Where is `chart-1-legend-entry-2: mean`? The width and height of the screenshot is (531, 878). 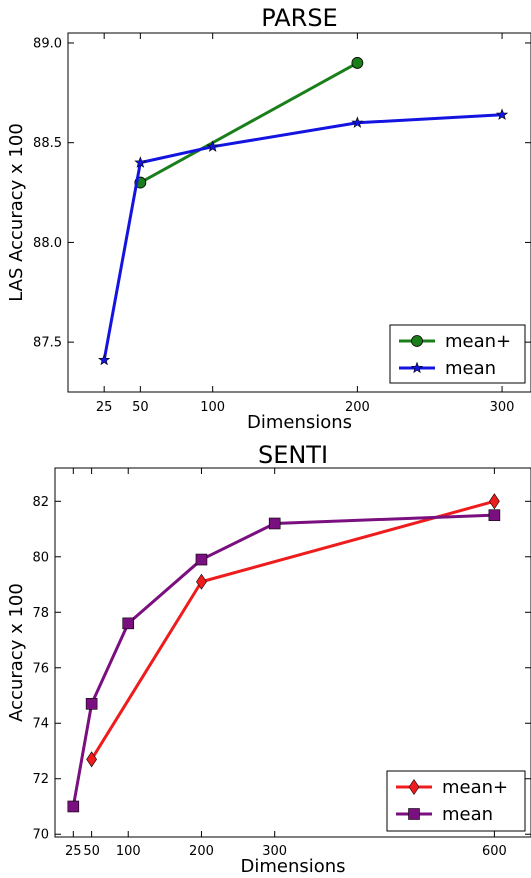
chart-1-legend-entry-2: mean is located at coordinates (447, 368).